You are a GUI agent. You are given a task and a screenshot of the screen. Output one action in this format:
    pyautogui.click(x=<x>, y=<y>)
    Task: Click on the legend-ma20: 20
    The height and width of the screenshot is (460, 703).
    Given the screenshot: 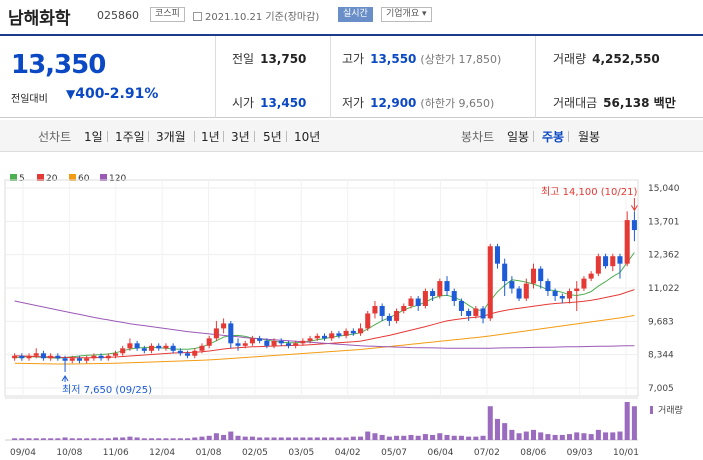 What is the action you would take?
    pyautogui.click(x=47, y=179)
    